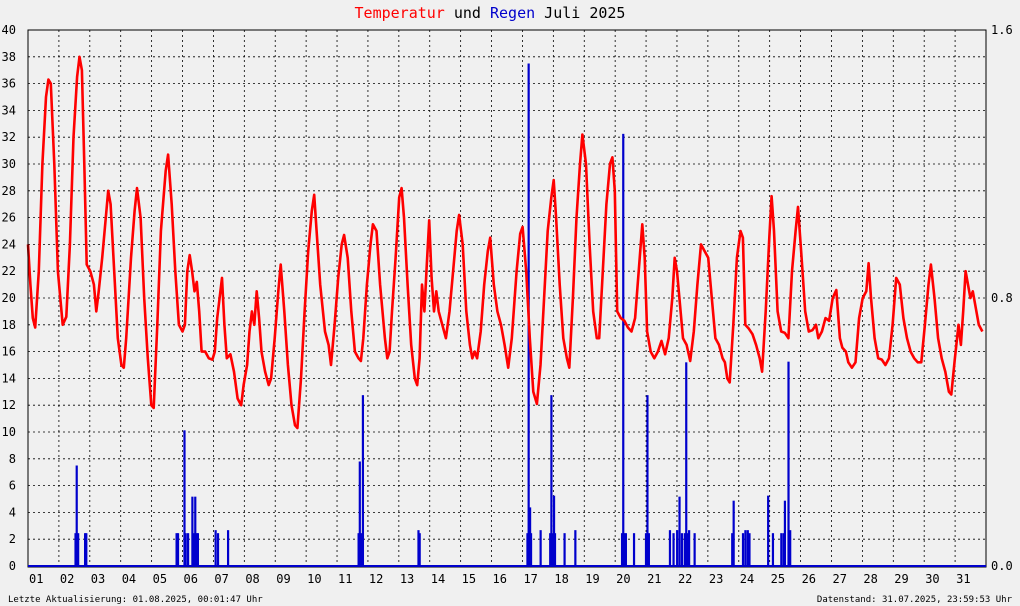 The image size is (1020, 606). I want to click on x-tick-label: 19, so click(592, 579).